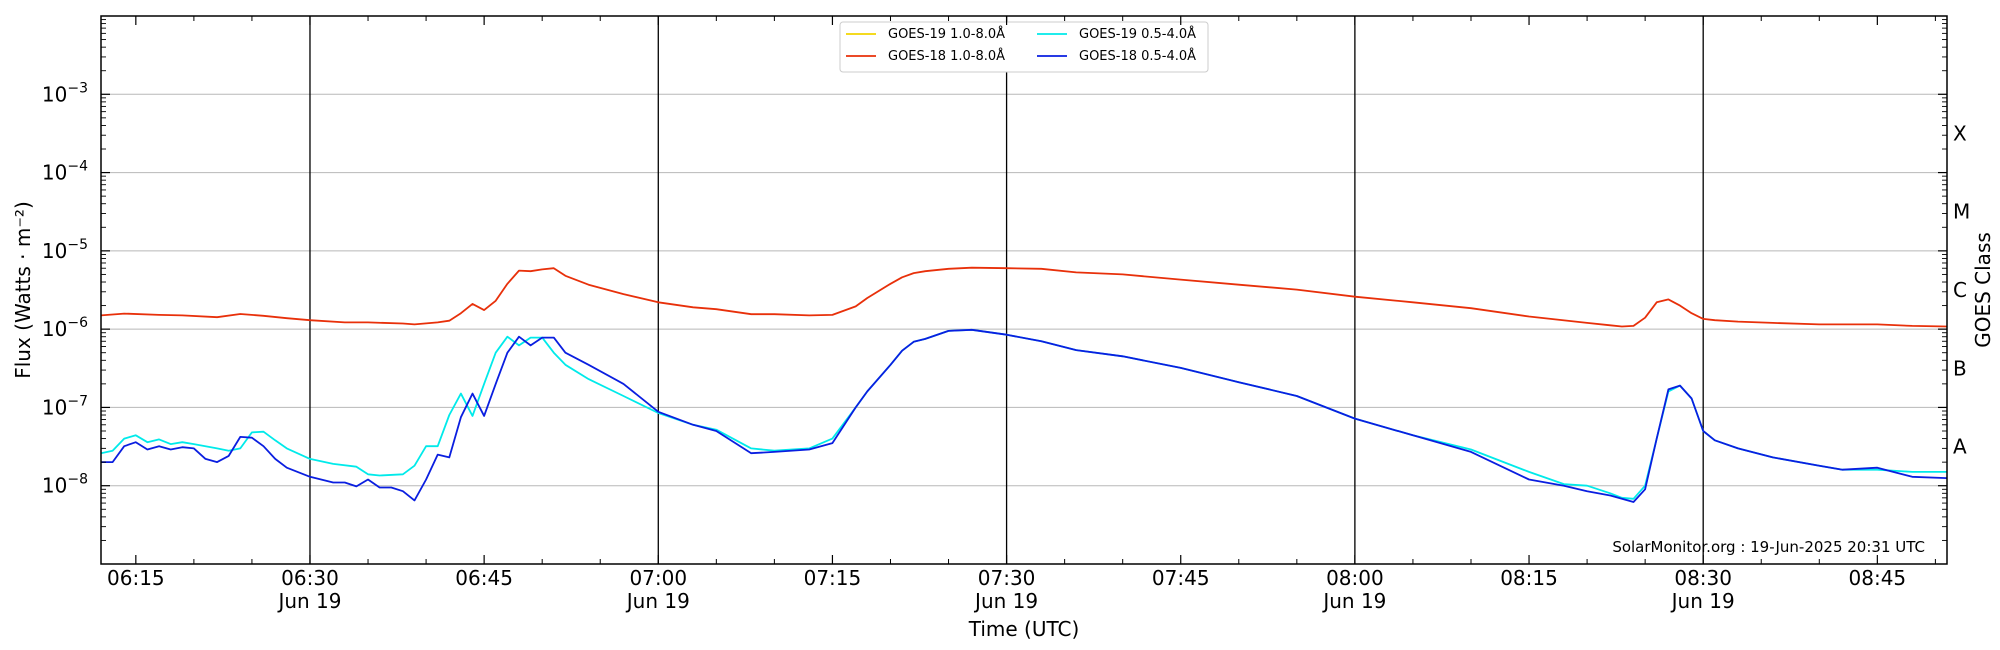 The image size is (2000, 650). I want to click on legend-label: GOES-18 0.5-4.0Å, so click(1137, 56).